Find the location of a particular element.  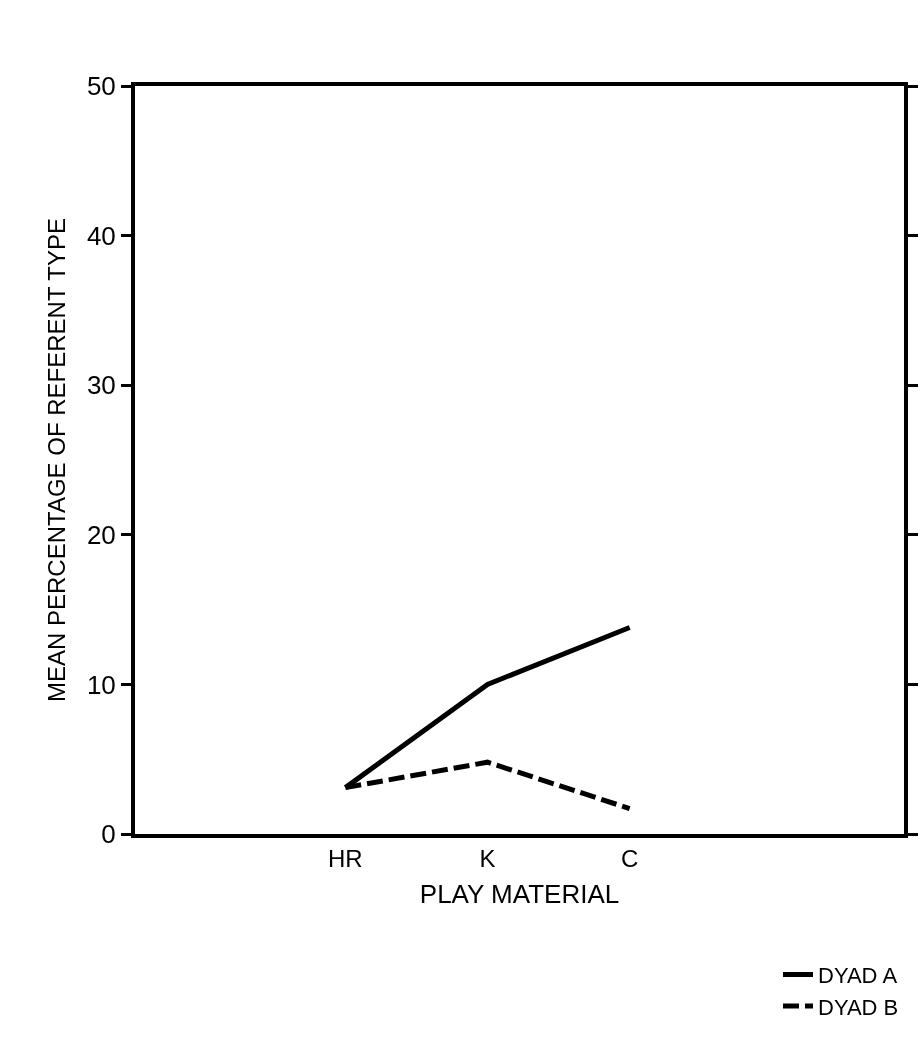

y-tick-label: 30 is located at coordinates (101, 385).